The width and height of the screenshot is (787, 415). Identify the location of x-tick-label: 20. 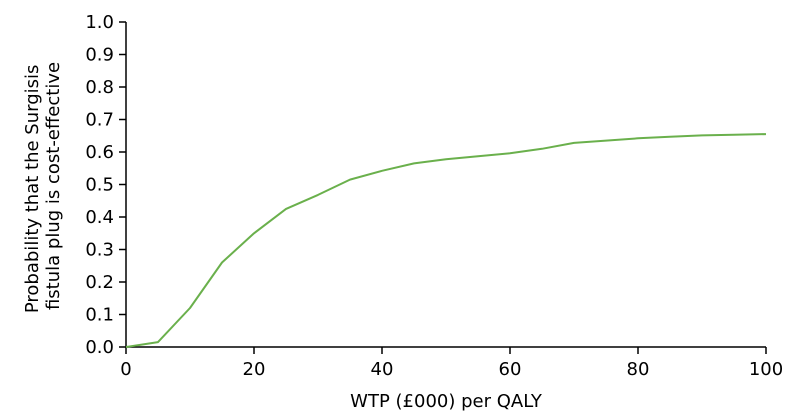
(254, 369).